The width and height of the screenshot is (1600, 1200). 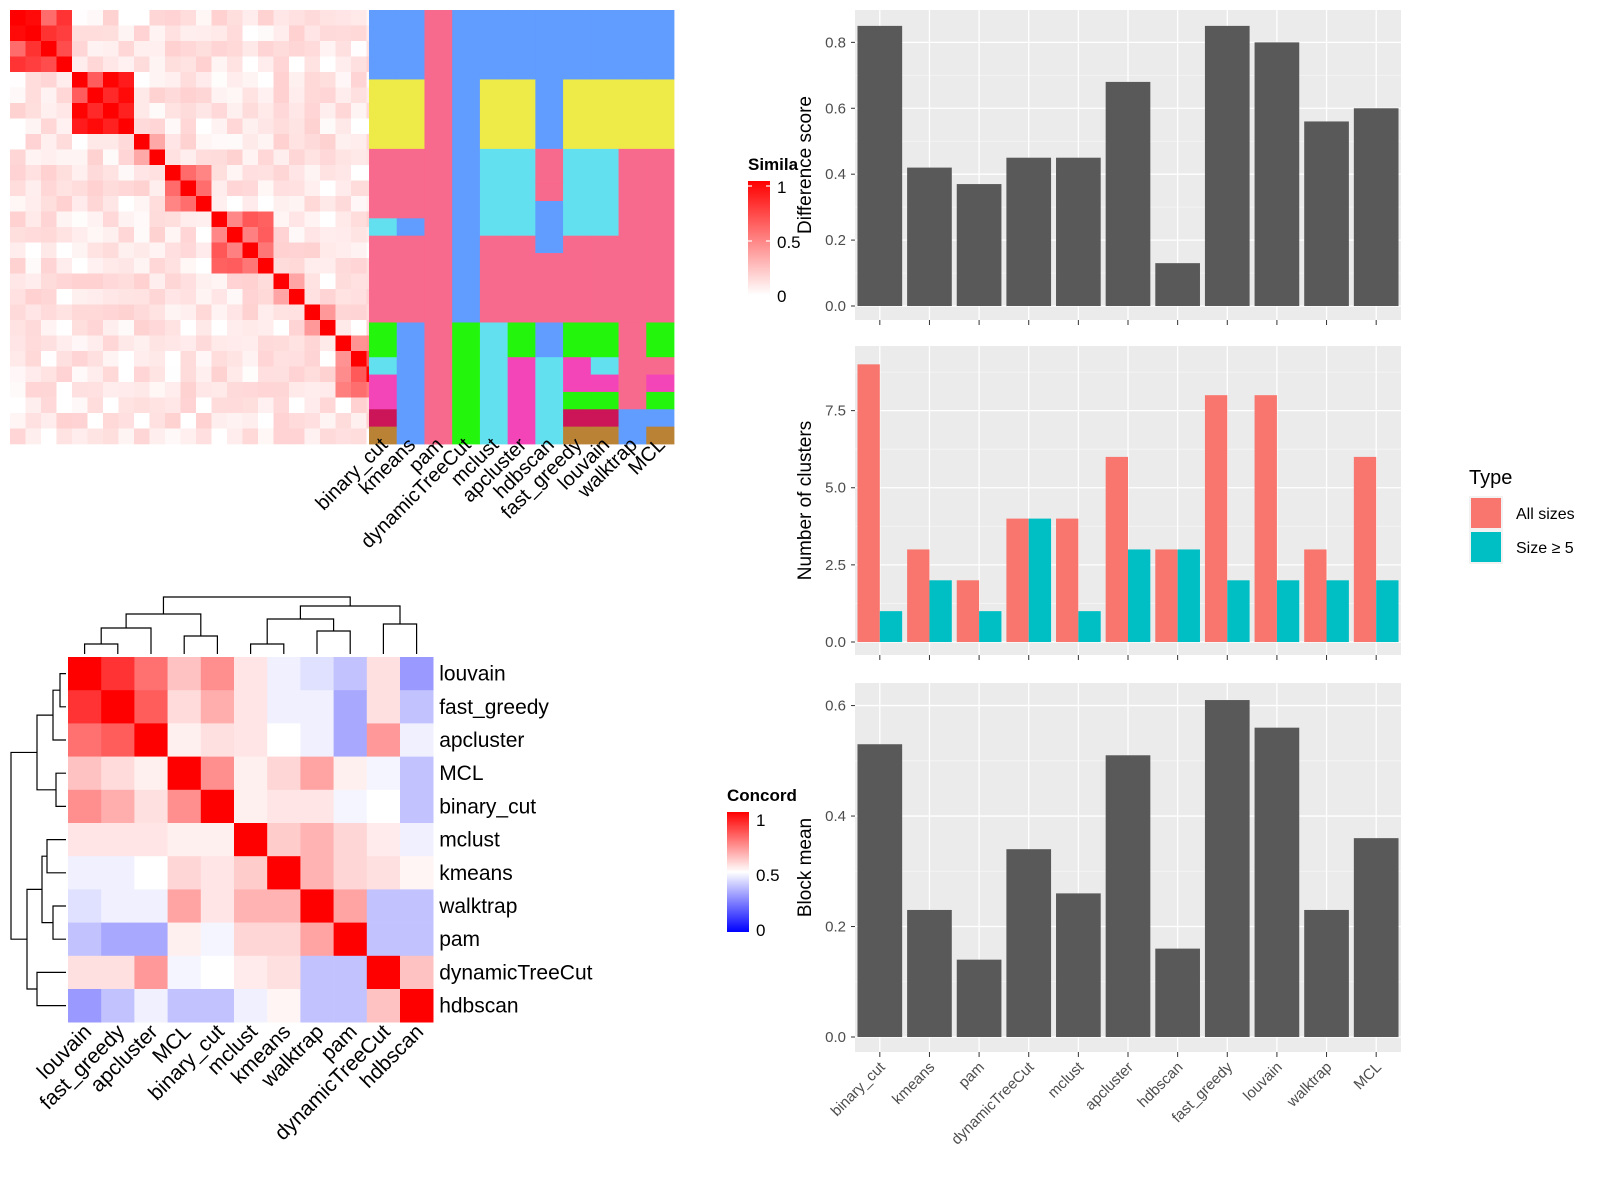 I want to click on y-tick-label: 0.2, so click(x=835, y=240).